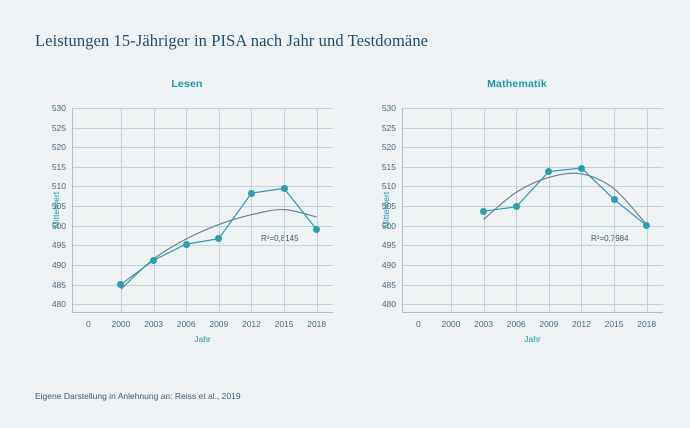  Describe the element at coordinates (202, 339) in the screenshot. I see `x-axis-title-lesen: Jahr` at that location.